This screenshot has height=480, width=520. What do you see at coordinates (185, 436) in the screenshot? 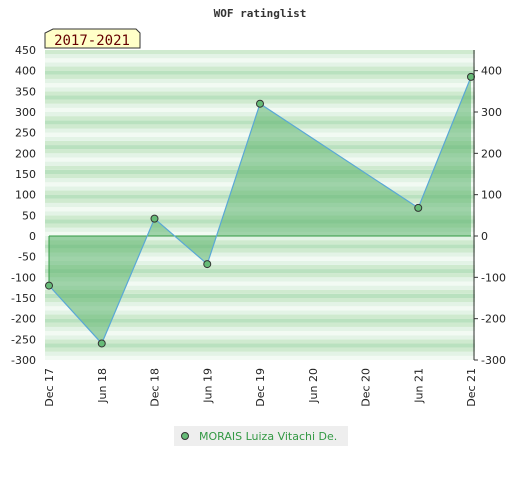
I see `legend-marker` at bounding box center [185, 436].